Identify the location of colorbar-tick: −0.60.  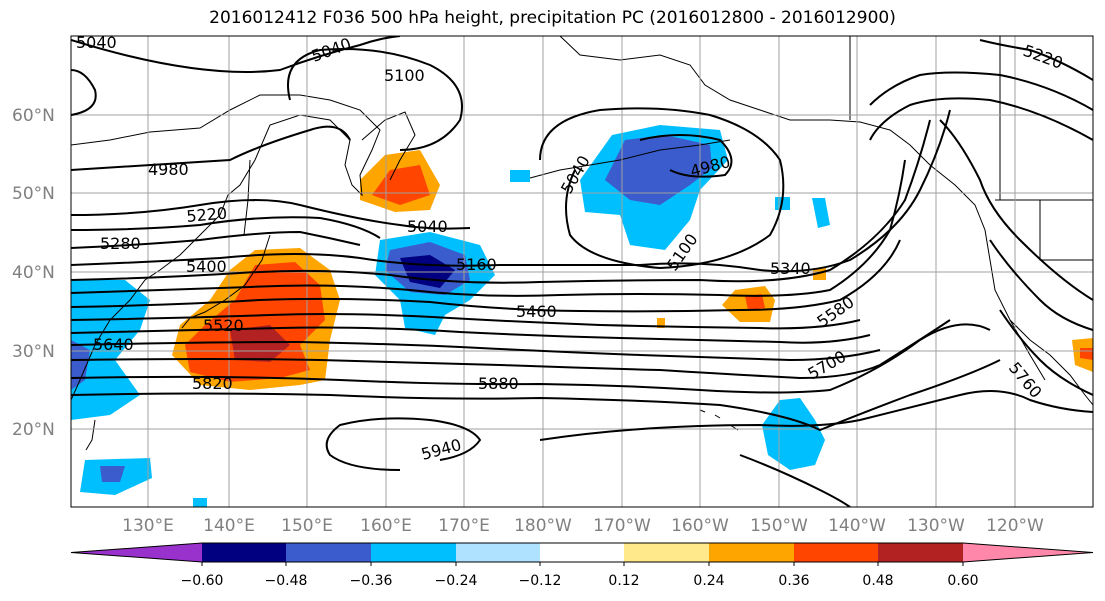
(202, 581).